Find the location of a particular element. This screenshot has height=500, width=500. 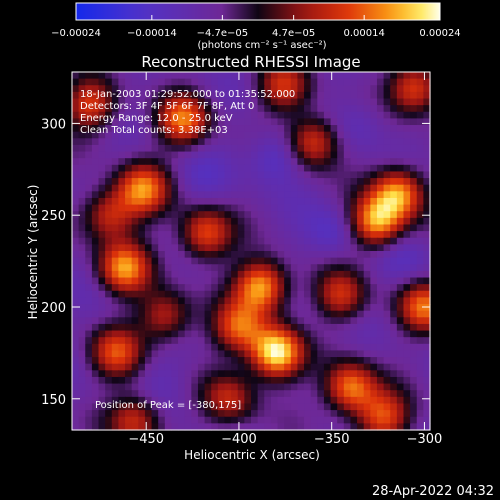

x-tick-label: −450 is located at coordinates (146, 439).